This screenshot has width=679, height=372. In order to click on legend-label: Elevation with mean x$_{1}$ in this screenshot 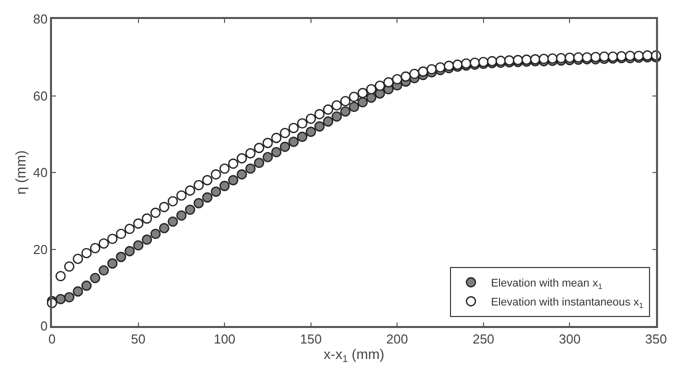, I will do `click(546, 284)`.